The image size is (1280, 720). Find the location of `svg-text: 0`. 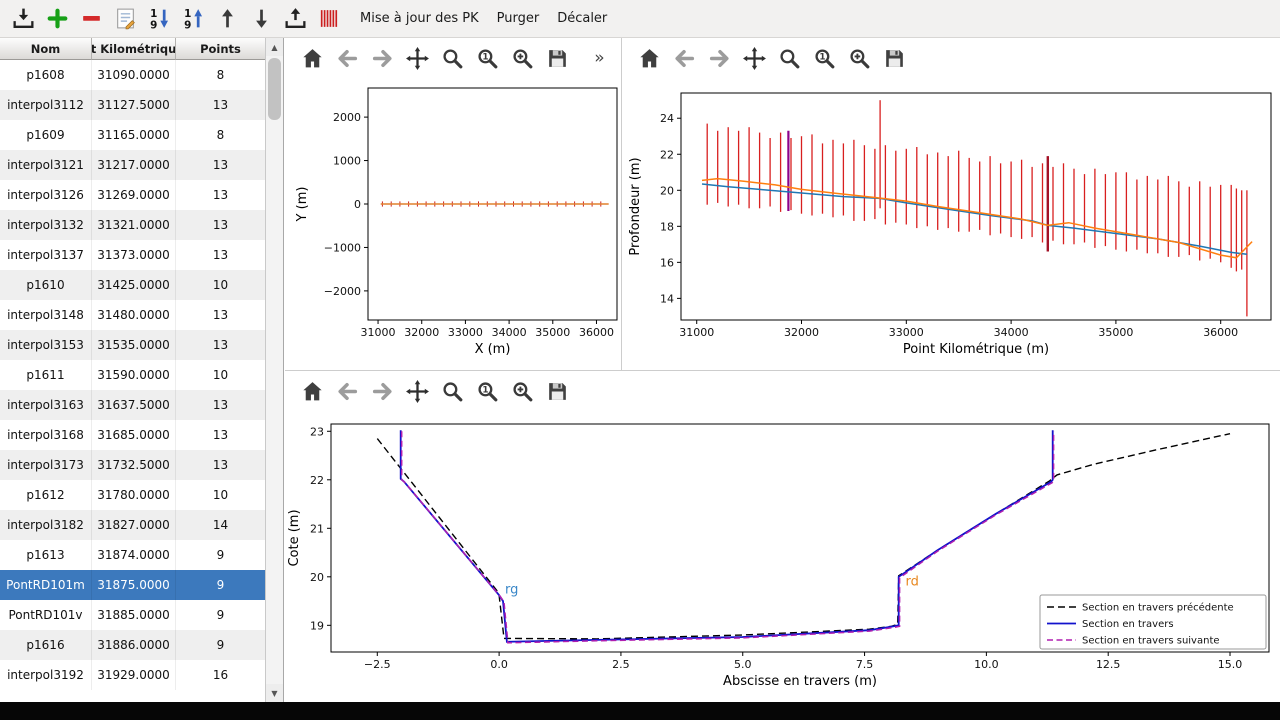

svg-text: 0 is located at coordinates (357, 204).